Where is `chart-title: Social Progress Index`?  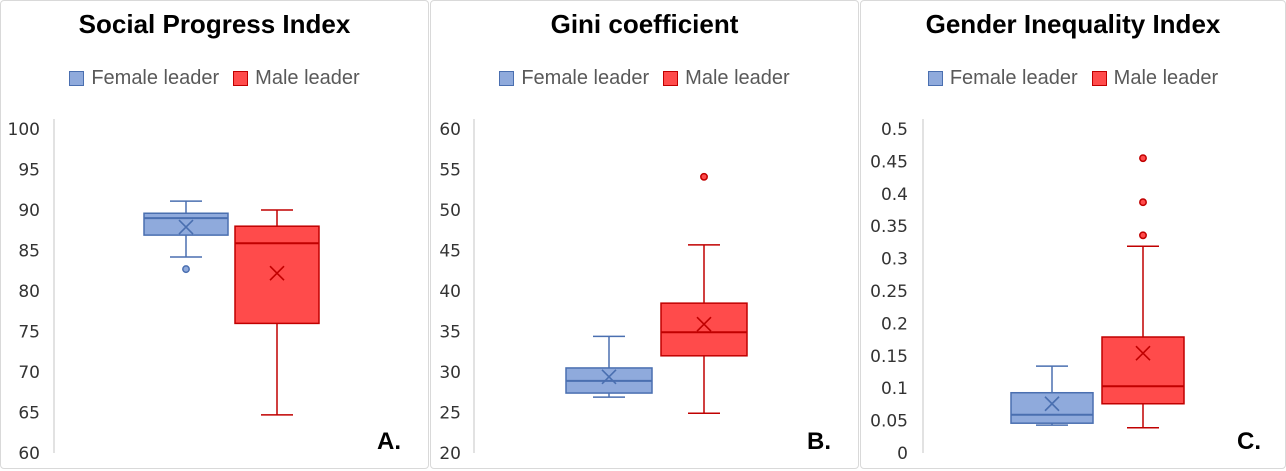
chart-title: Social Progress Index is located at coordinates (214, 24).